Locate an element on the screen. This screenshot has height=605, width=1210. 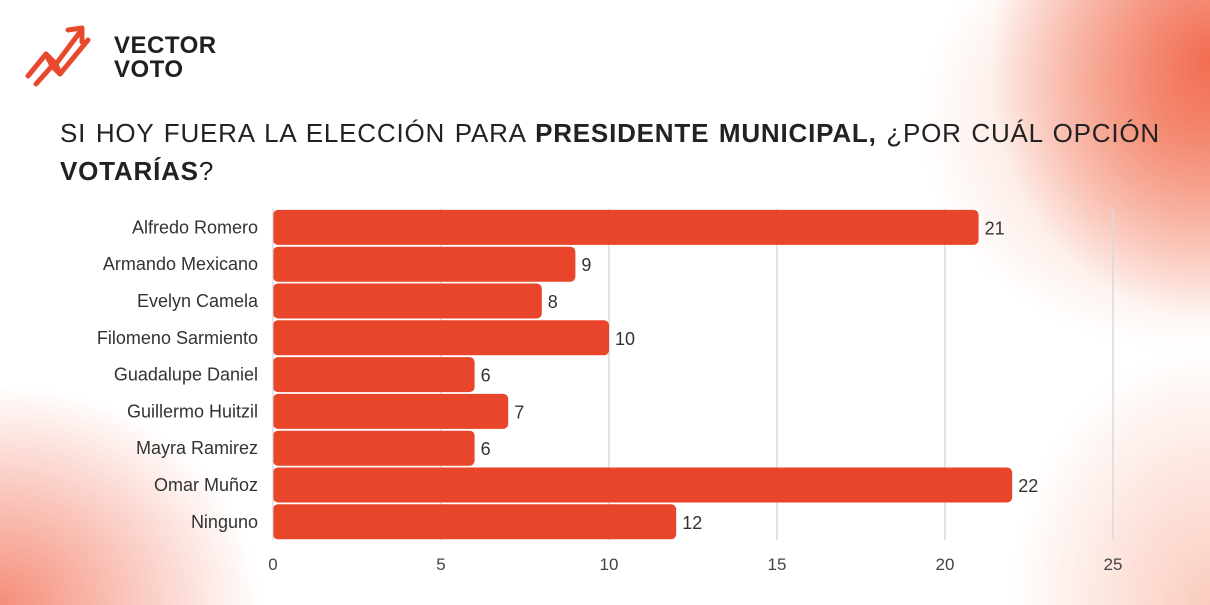
value-label-2: 8 is located at coordinates (553, 302).